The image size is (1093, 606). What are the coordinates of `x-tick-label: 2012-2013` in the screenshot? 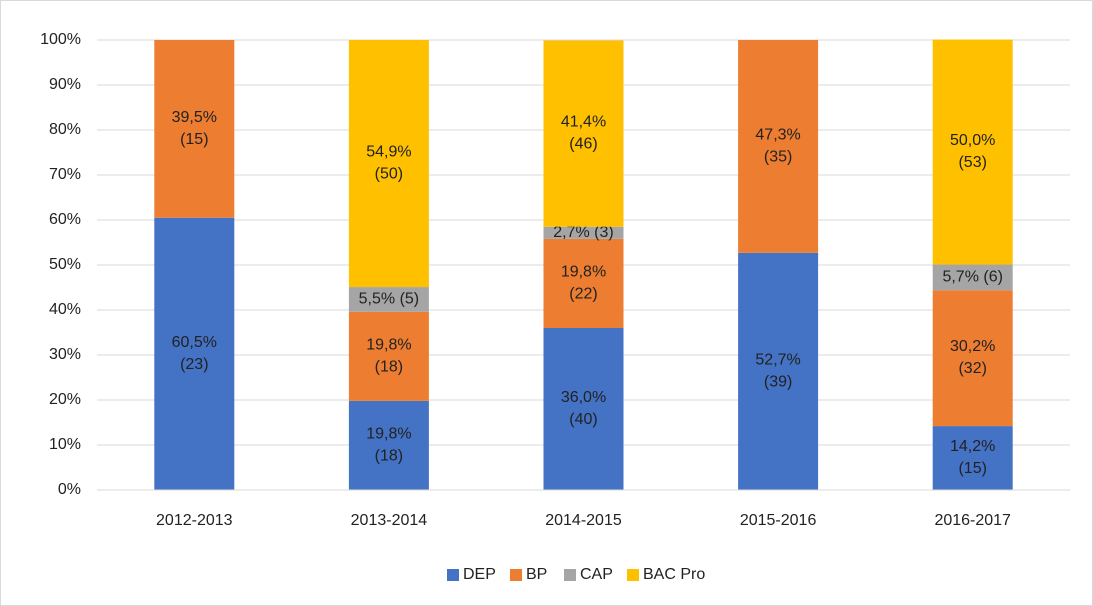 It's located at (194, 520).